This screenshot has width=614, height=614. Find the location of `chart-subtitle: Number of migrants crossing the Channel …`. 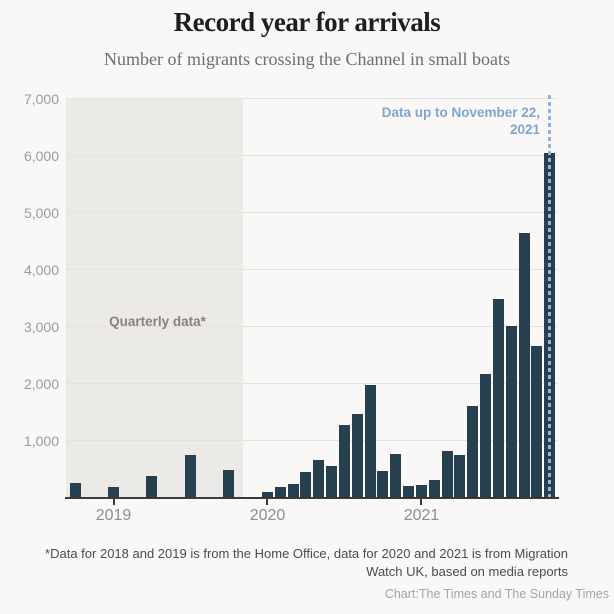

chart-subtitle: Number of migrants crossing the Channel … is located at coordinates (307, 59).